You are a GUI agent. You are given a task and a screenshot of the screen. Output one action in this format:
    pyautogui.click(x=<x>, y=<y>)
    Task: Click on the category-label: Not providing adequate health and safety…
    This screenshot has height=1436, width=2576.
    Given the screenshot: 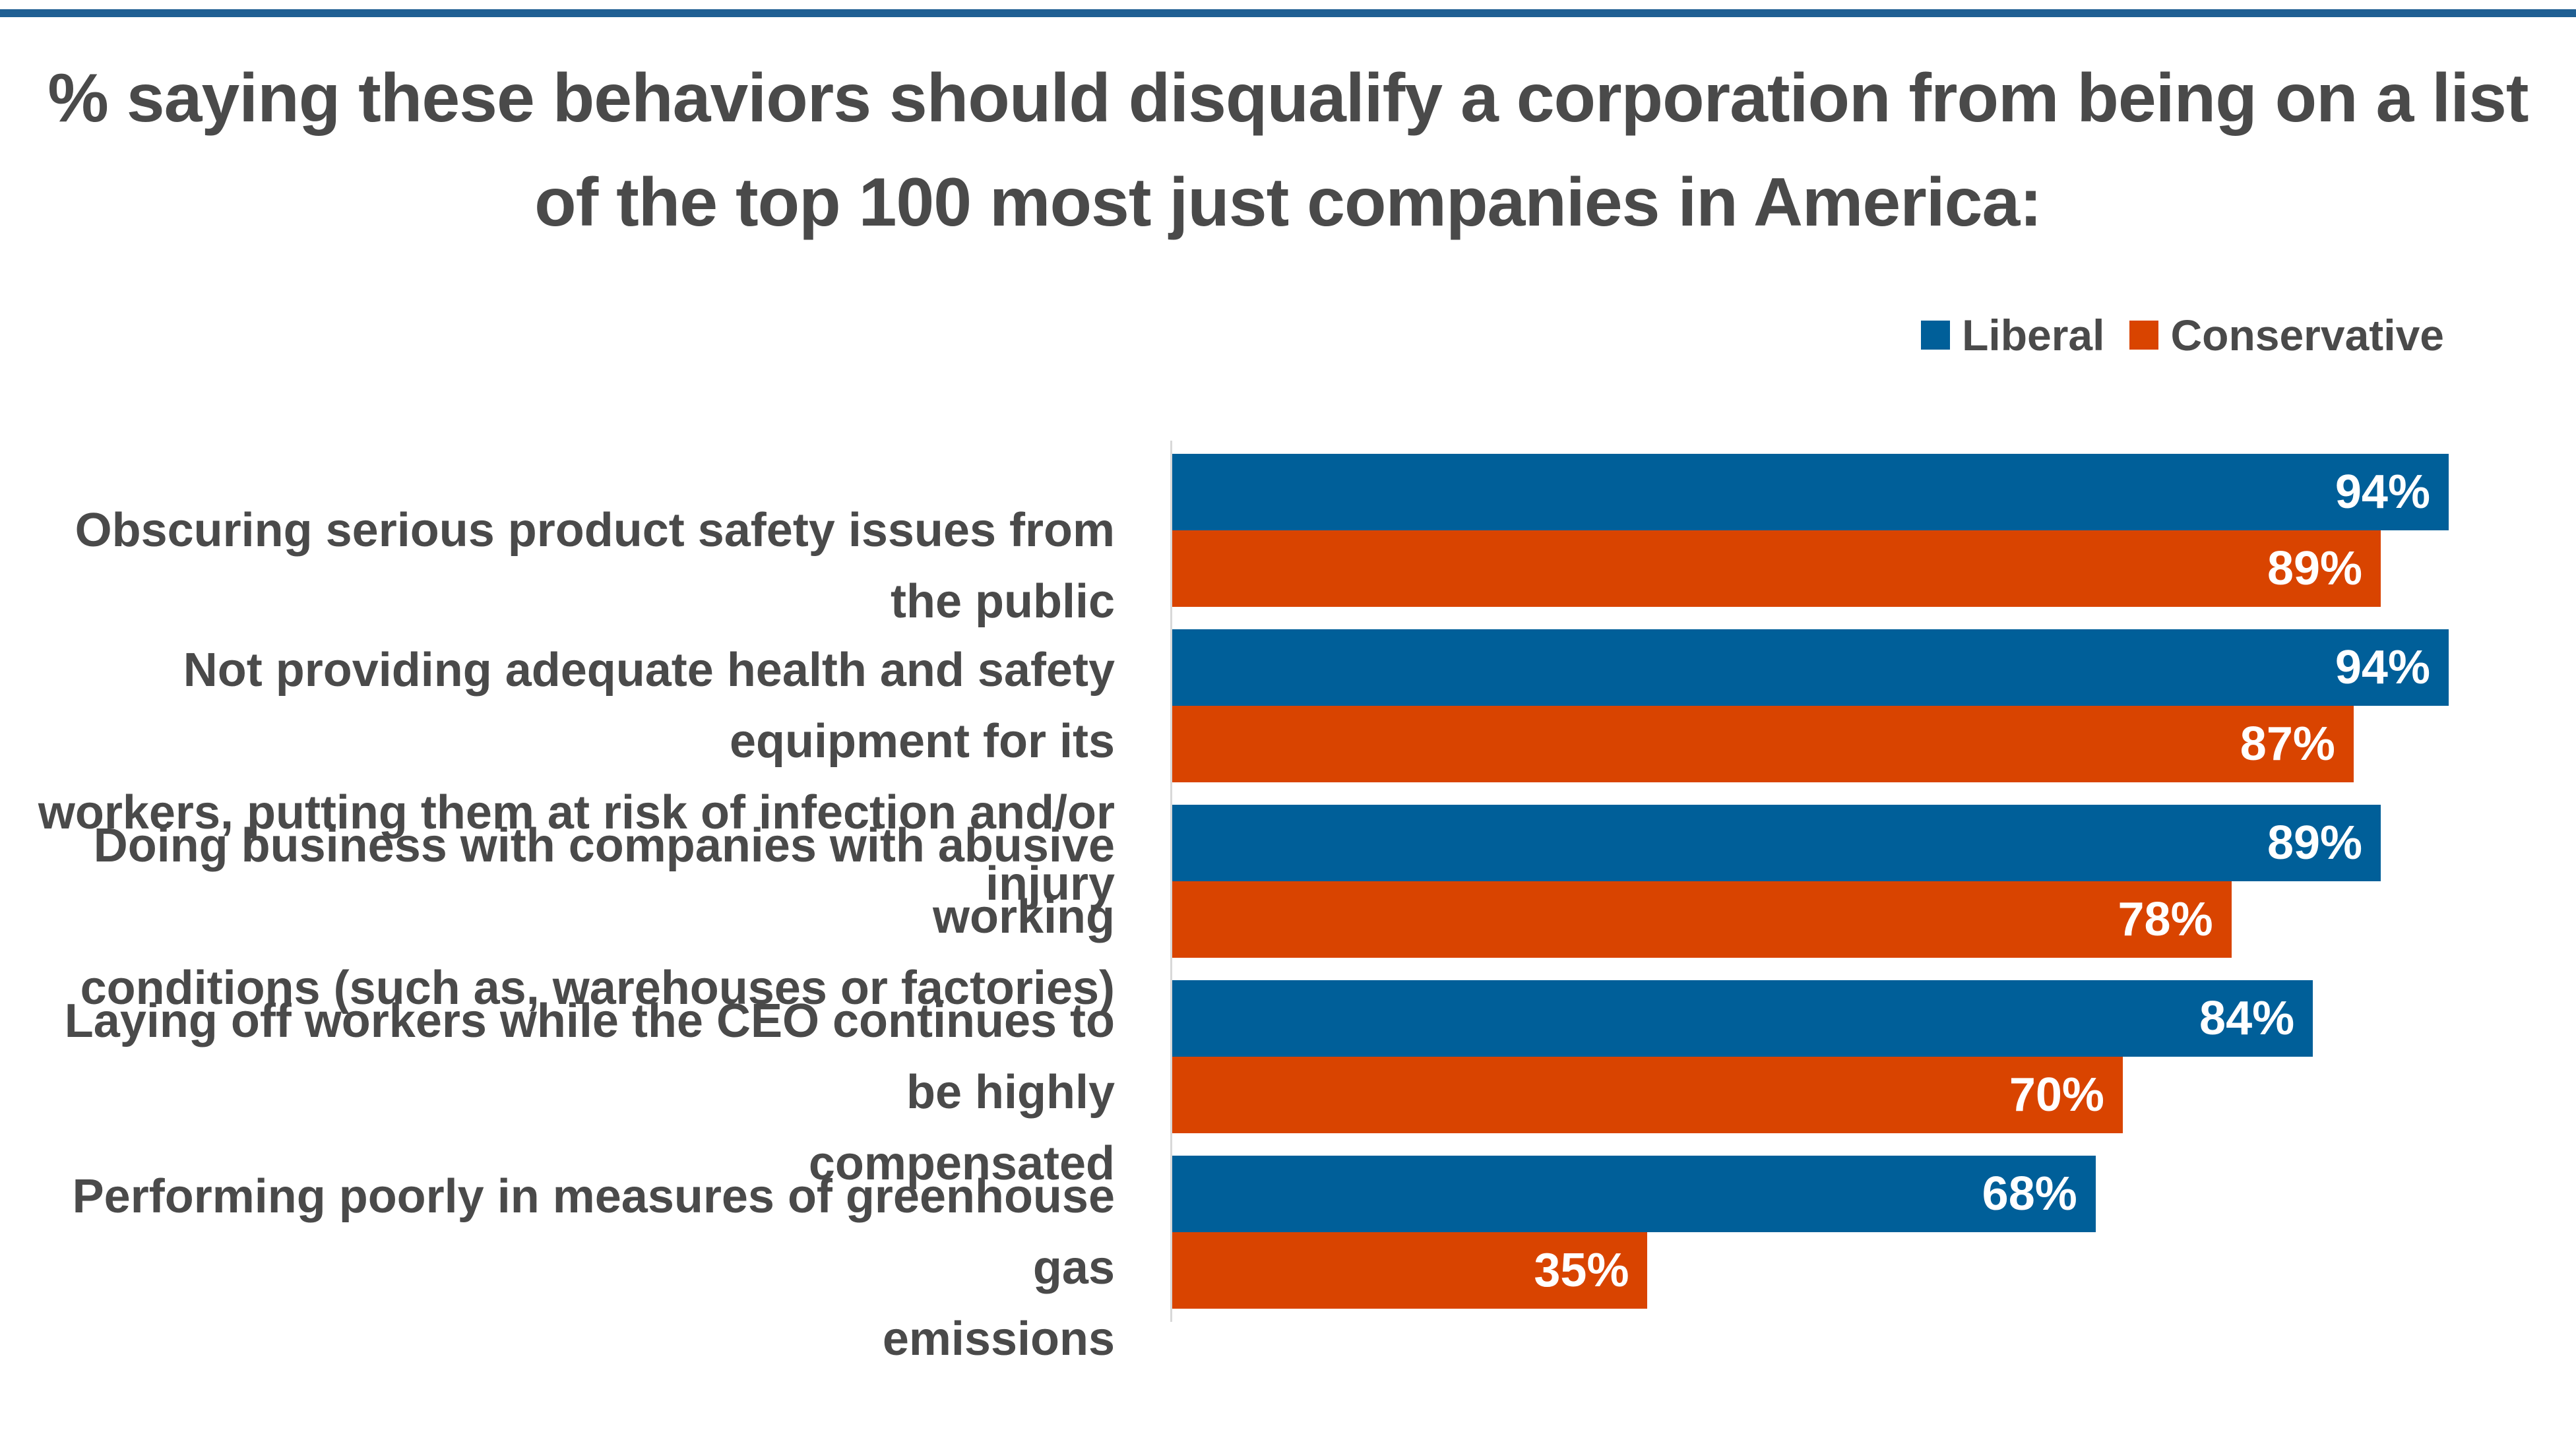 What is the action you would take?
    pyautogui.click(x=564, y=777)
    